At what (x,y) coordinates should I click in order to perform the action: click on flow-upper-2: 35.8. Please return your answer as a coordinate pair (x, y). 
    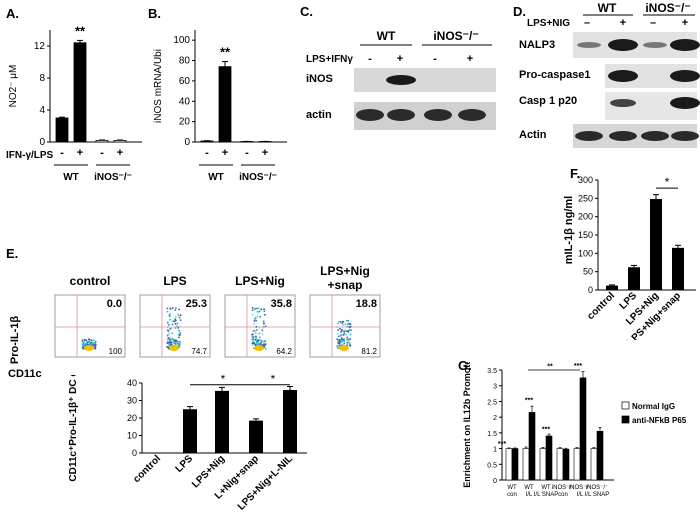
    Looking at the image, I should click on (281, 304).